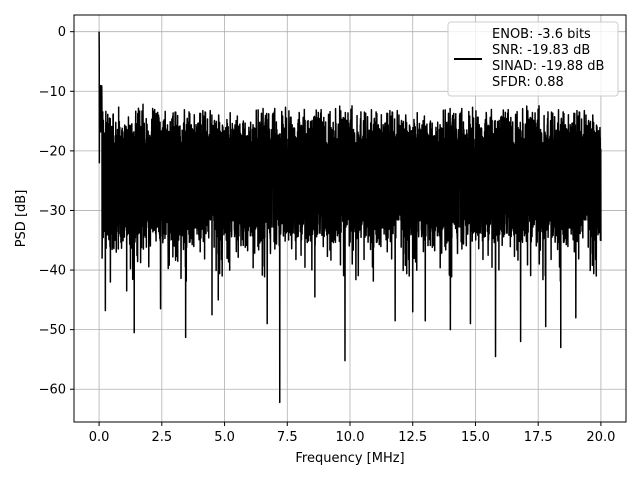 The width and height of the screenshot is (640, 480). Describe the element at coordinates (287, 437) in the screenshot. I see `x-tick-label: 7.5` at that location.